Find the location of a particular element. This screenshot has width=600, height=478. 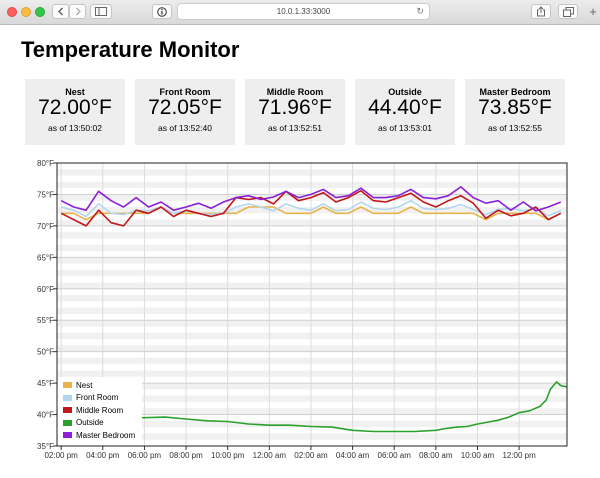

series-line-outside is located at coordinates (314, 407).